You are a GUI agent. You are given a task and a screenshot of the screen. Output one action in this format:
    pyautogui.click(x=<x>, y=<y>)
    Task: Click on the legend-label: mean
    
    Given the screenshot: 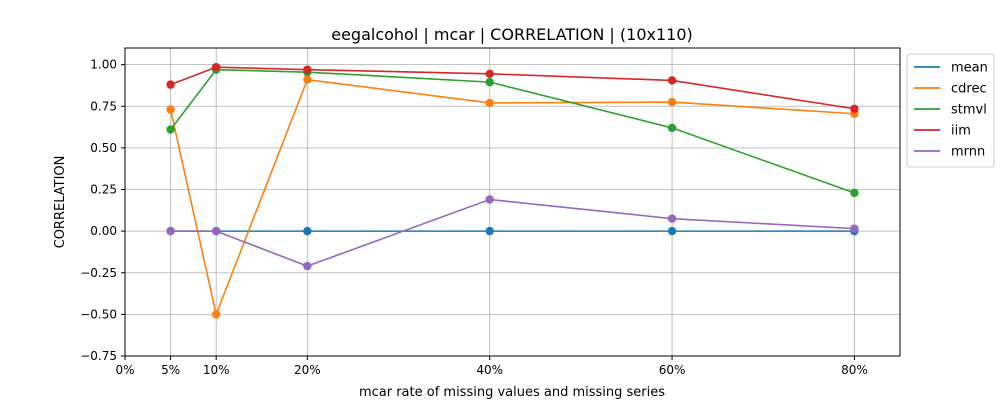 What is the action you would take?
    pyautogui.click(x=969, y=68)
    